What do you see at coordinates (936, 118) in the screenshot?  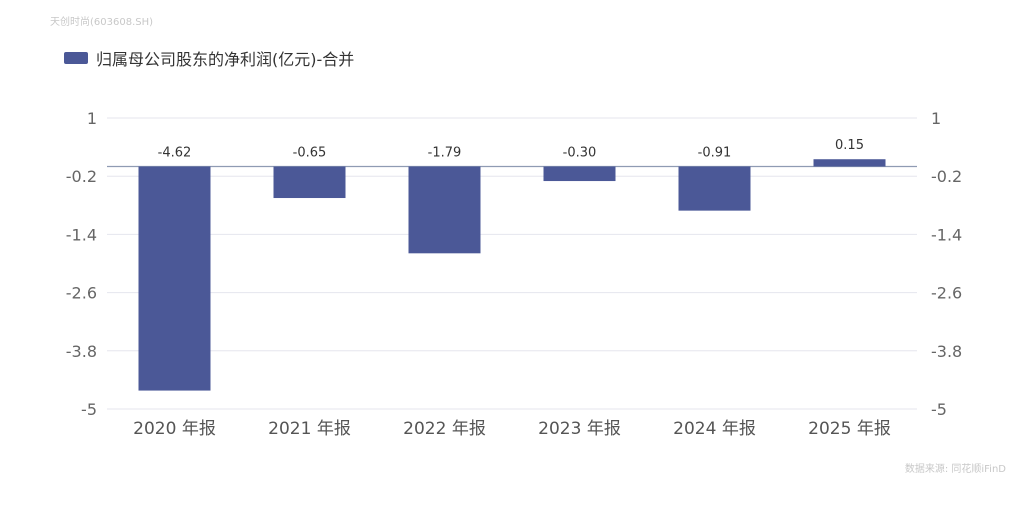 I see `y-tick-label-right: 1` at bounding box center [936, 118].